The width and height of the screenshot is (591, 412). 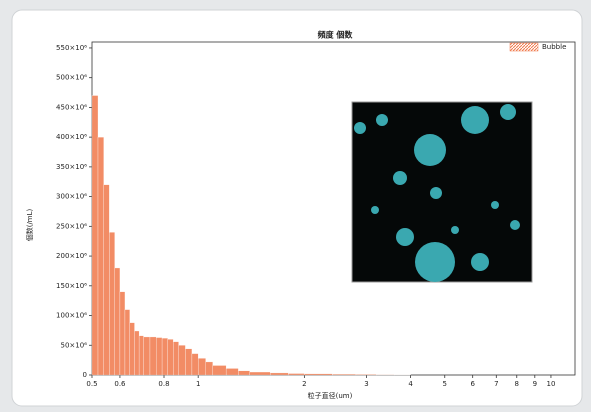 What do you see at coordinates (71, 167) in the screenshot?
I see `y-tick-label: 350×10⁶` at bounding box center [71, 167].